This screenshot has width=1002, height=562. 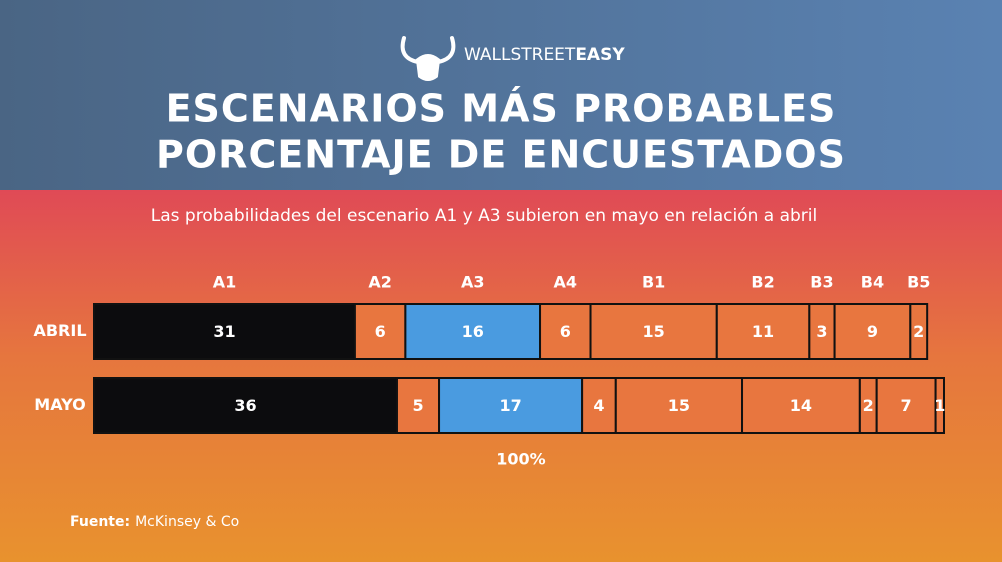 I want to click on legend-label: B5, so click(x=918, y=282).